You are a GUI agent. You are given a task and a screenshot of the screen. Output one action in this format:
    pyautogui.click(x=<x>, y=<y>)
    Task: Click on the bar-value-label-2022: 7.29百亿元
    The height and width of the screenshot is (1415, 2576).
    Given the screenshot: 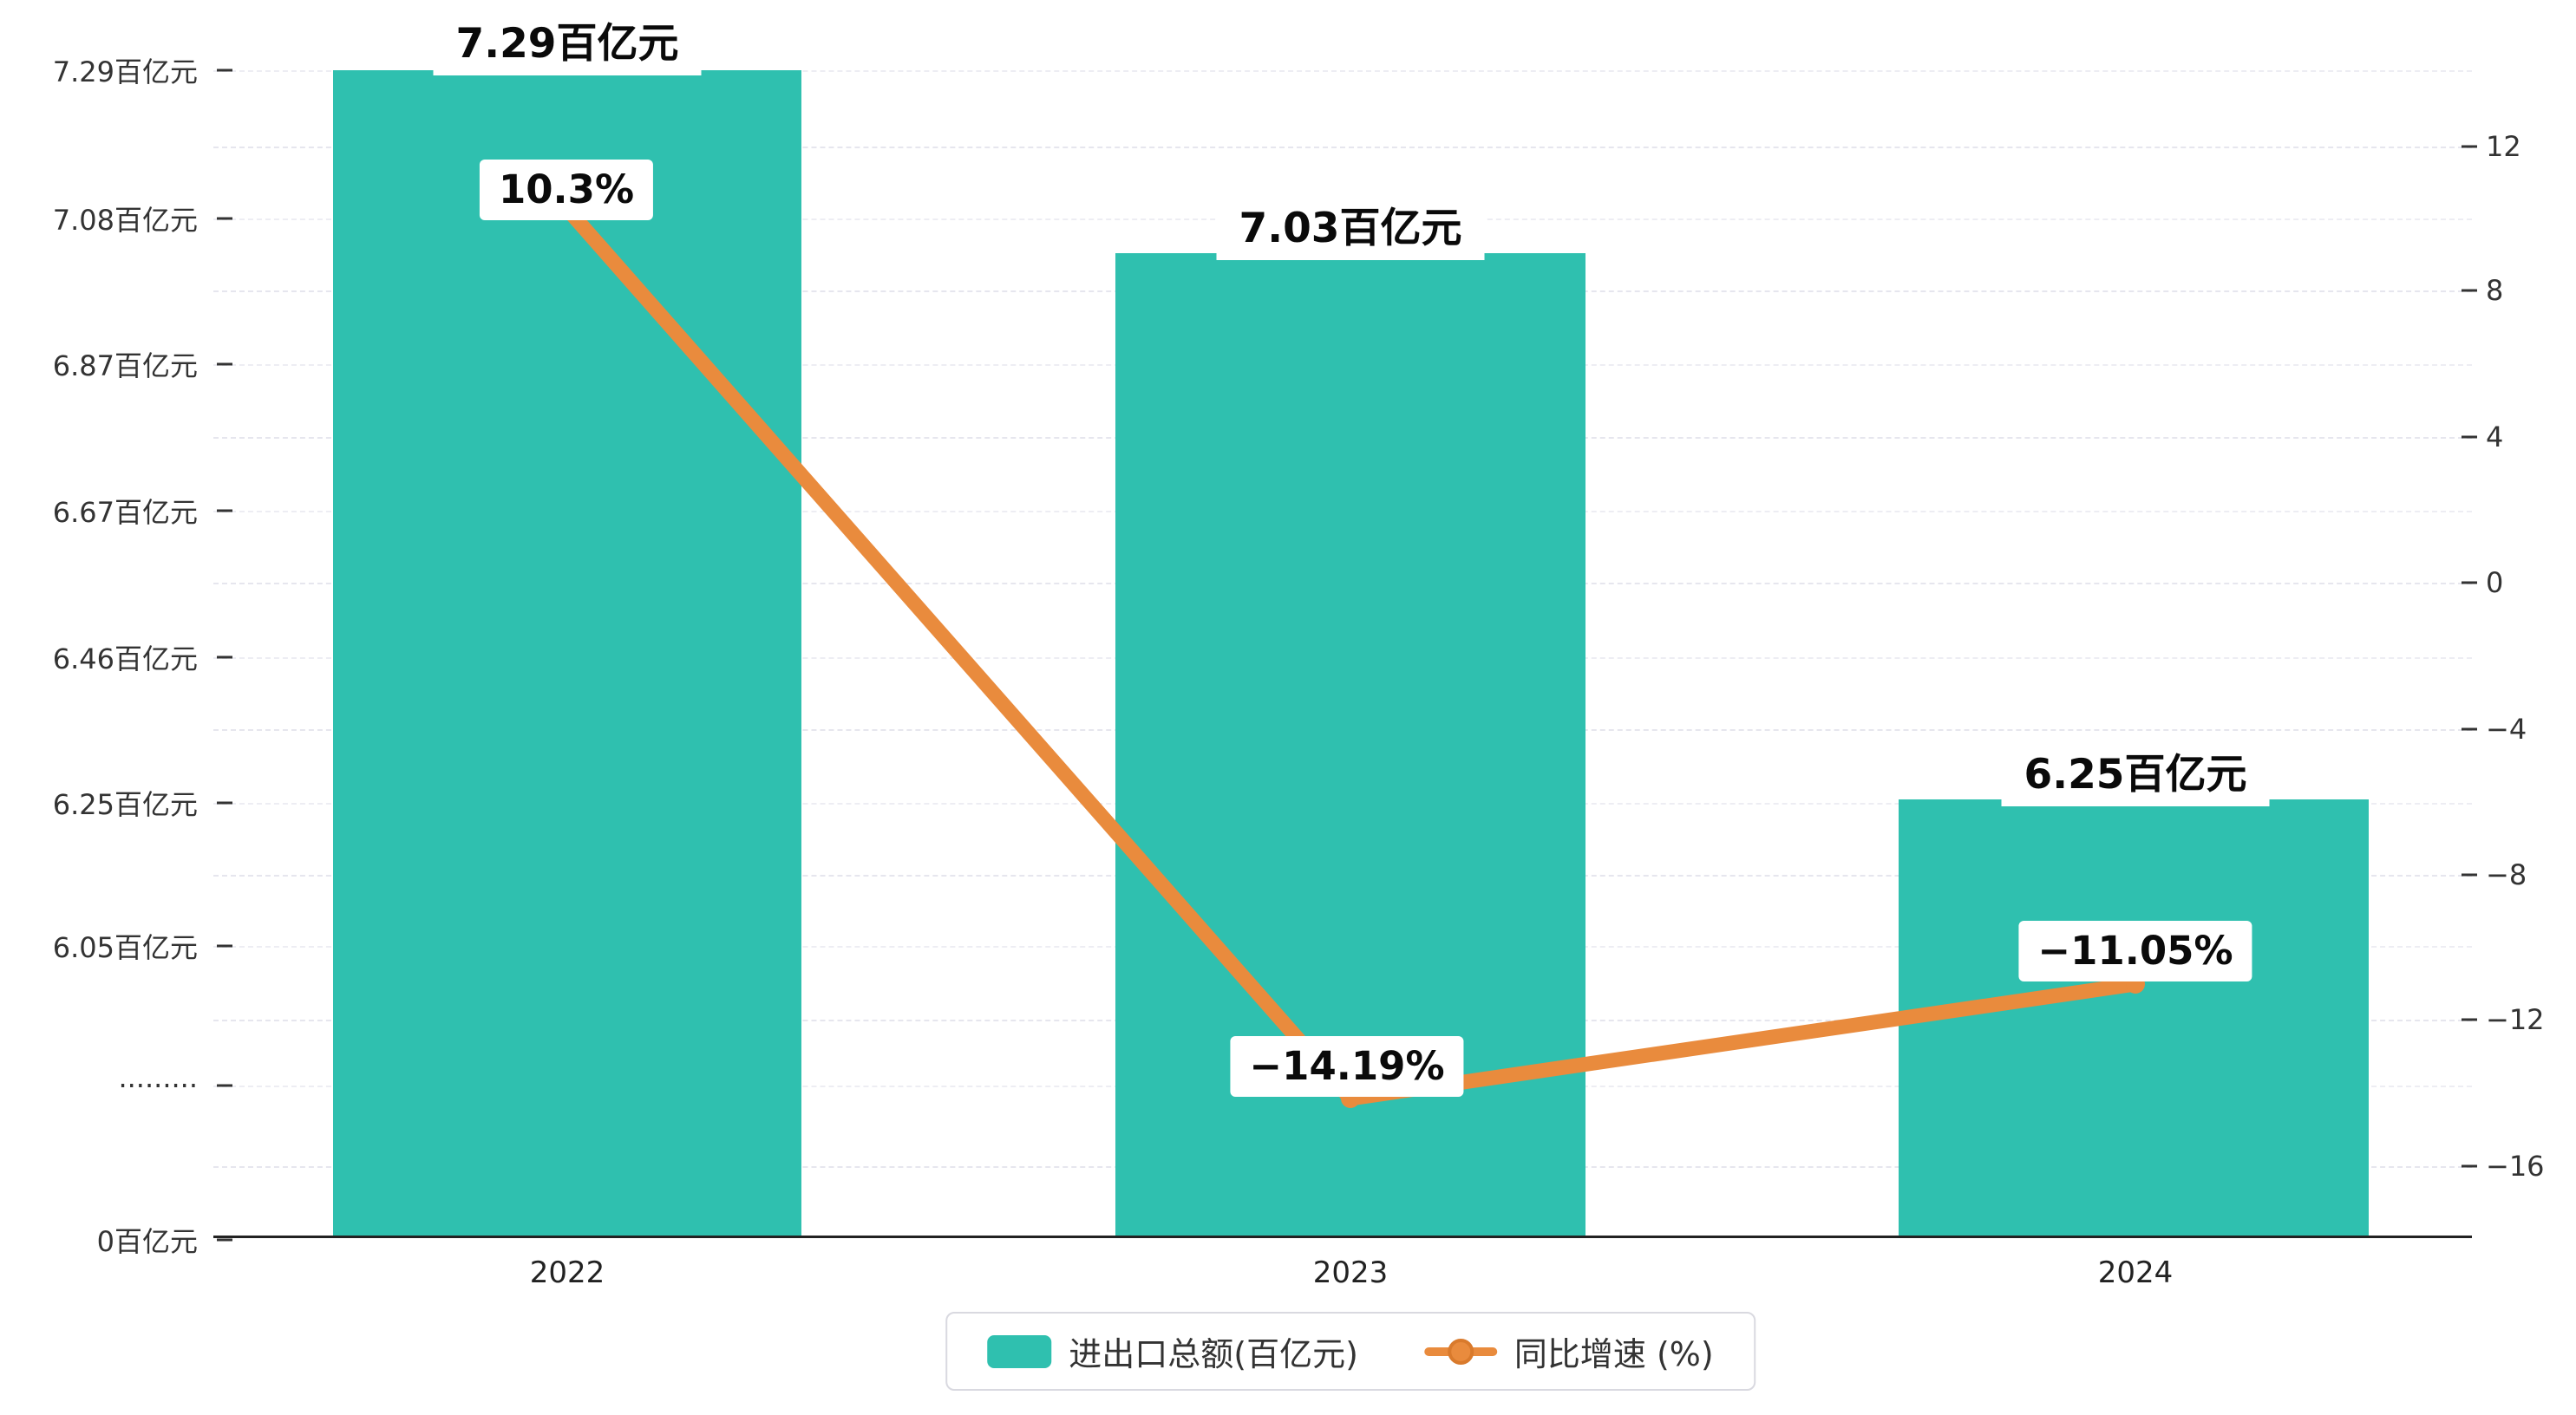 What is the action you would take?
    pyautogui.click(x=567, y=44)
    